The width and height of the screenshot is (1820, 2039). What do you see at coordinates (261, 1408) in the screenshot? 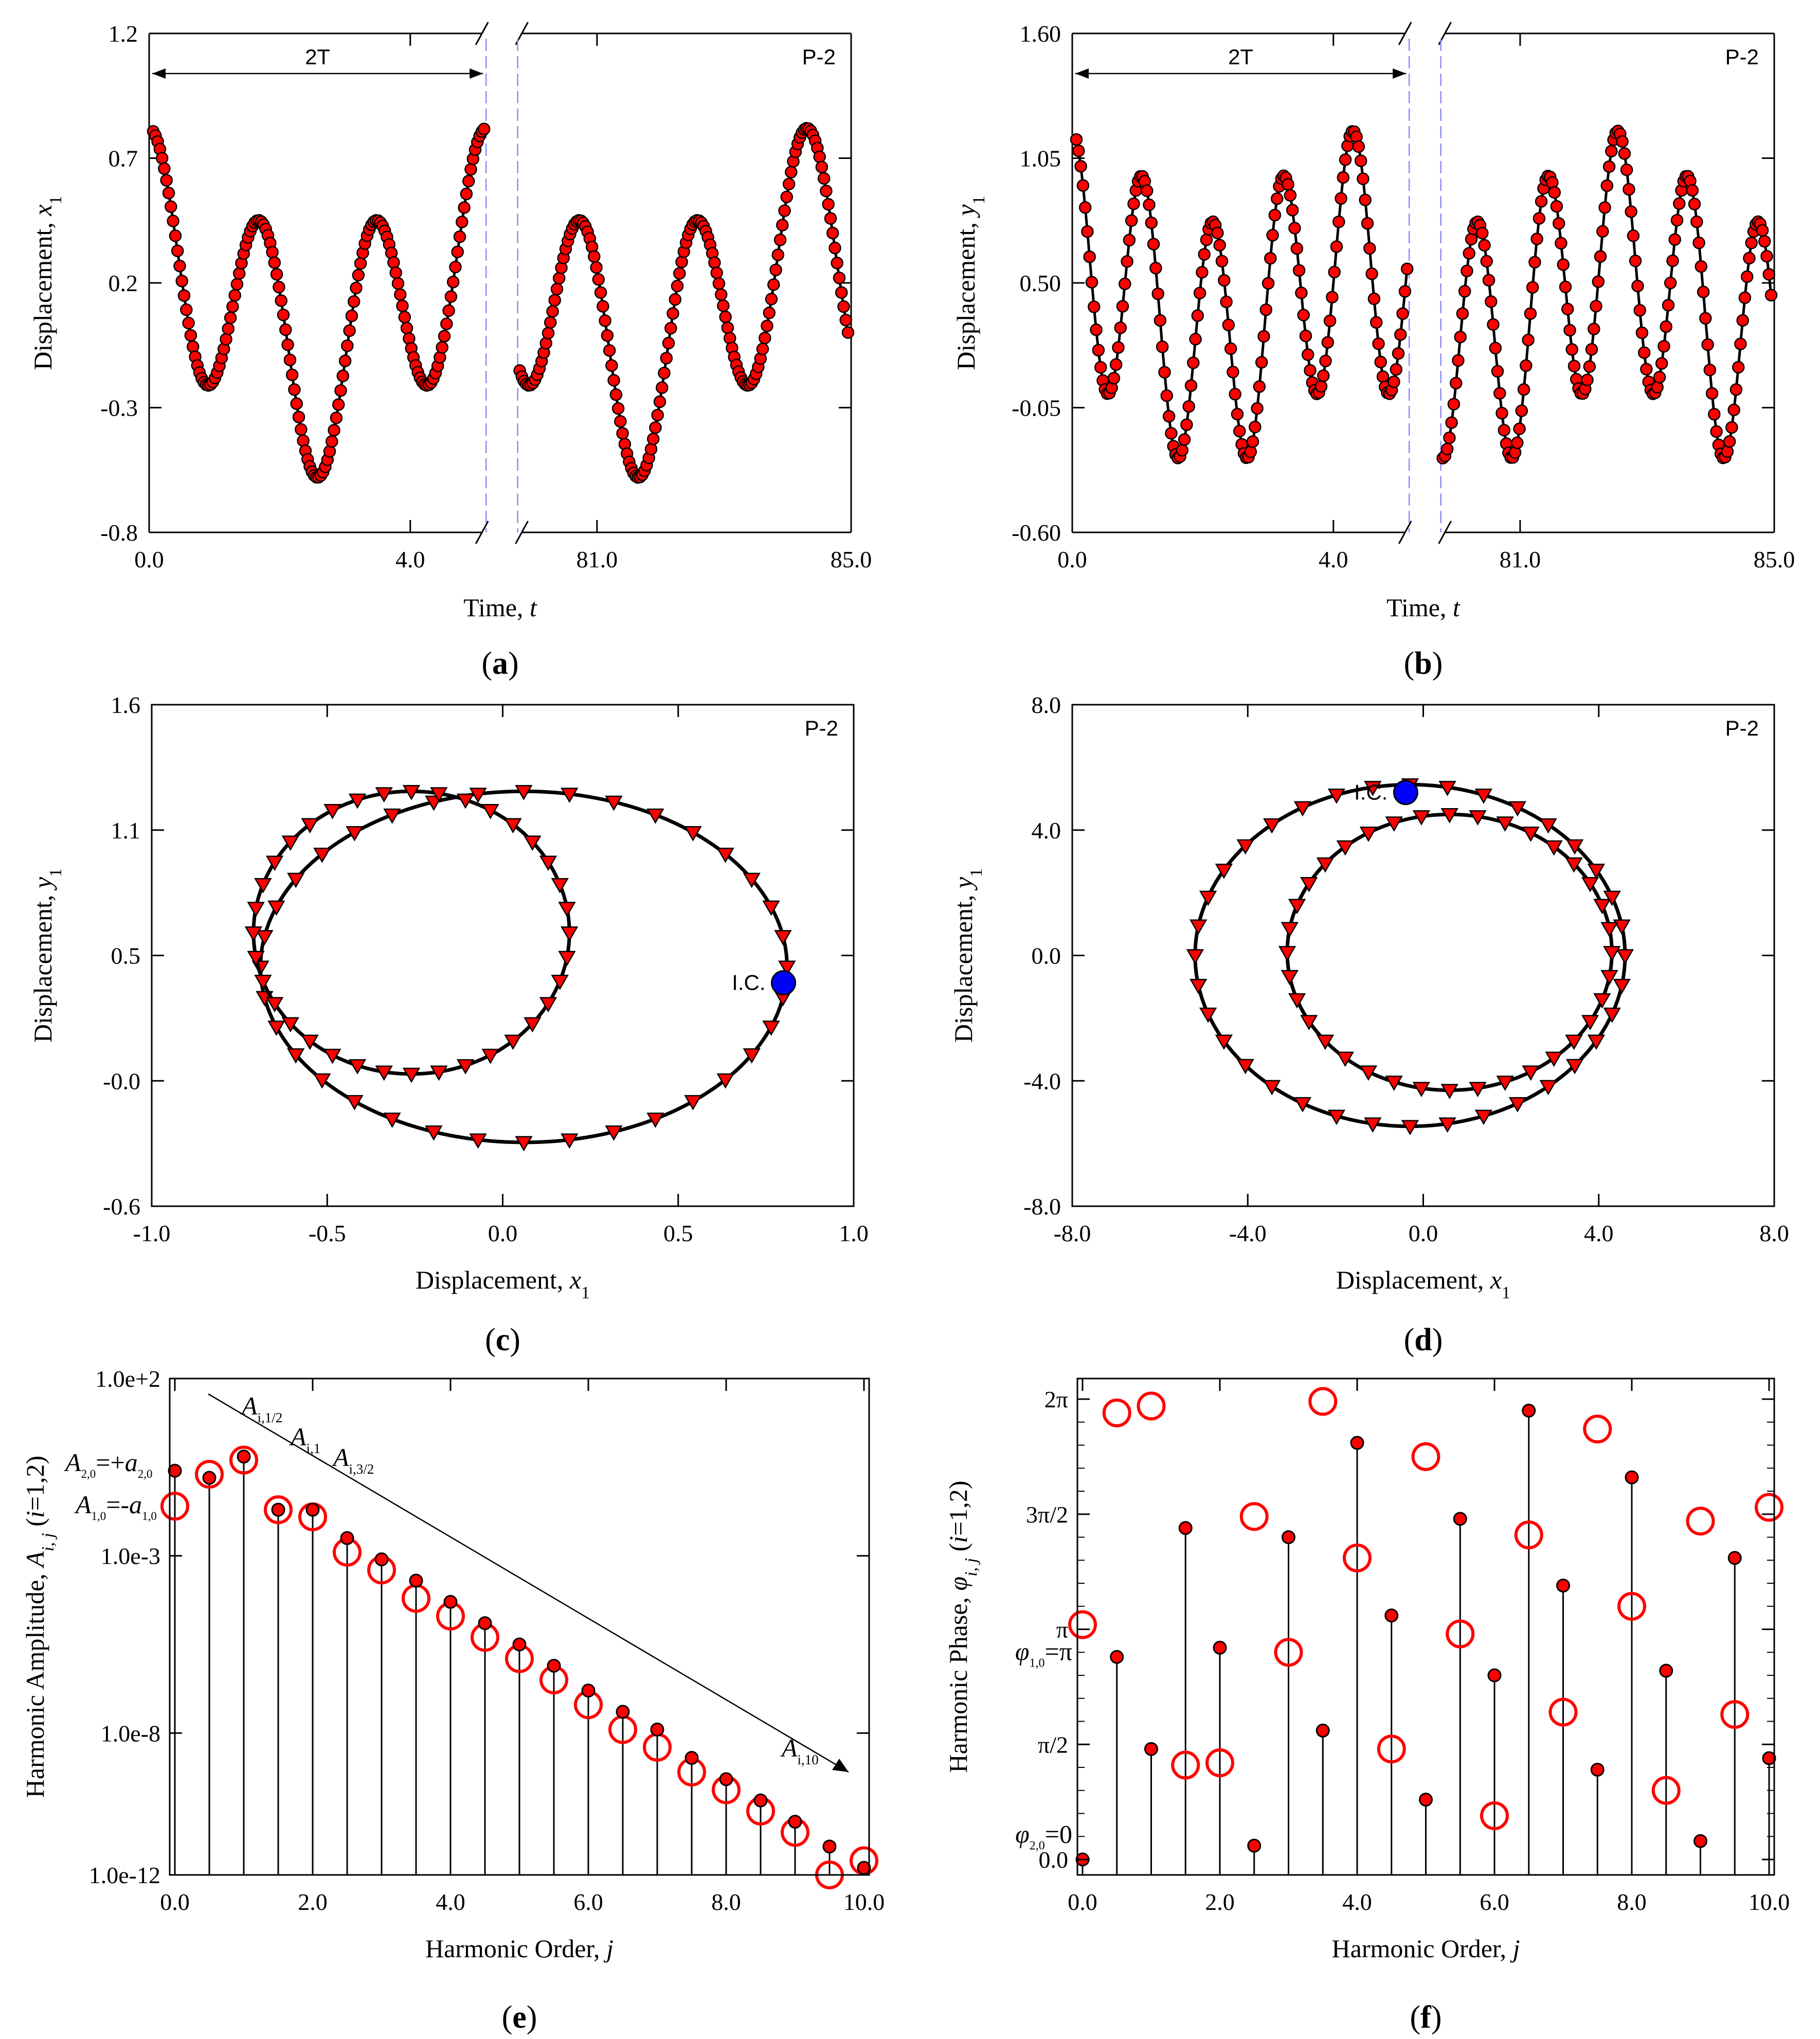
I see `annotation-a-half: Ai,1/2` at bounding box center [261, 1408].